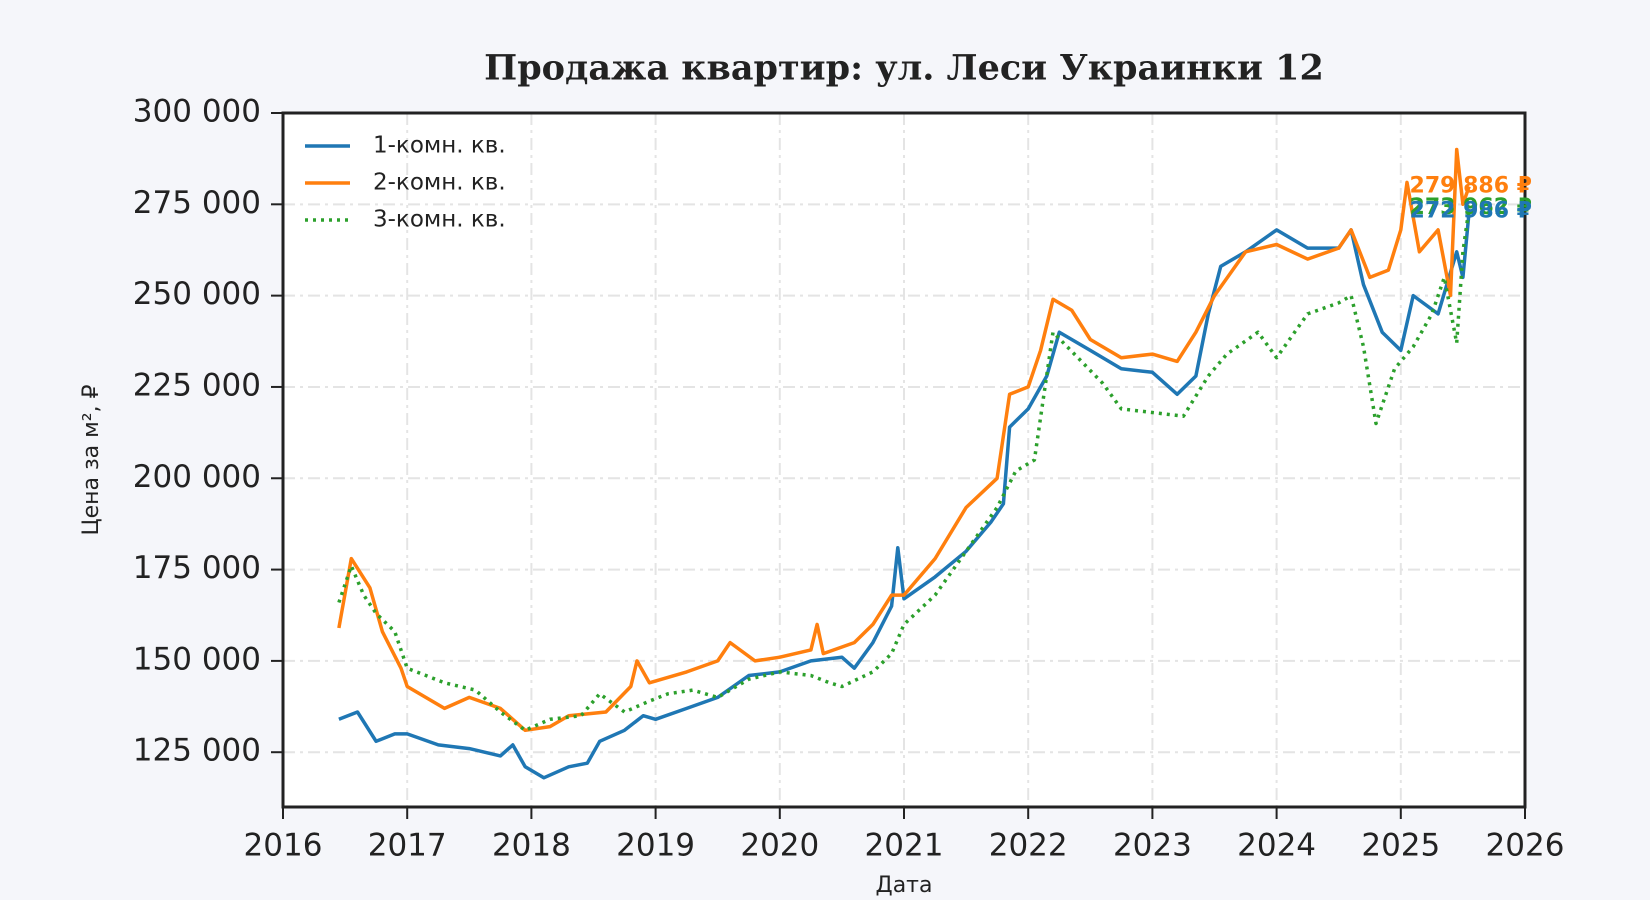 This screenshot has width=1650, height=900. Describe the element at coordinates (197, 751) in the screenshot. I see `y-tick-label: 125 000` at that location.